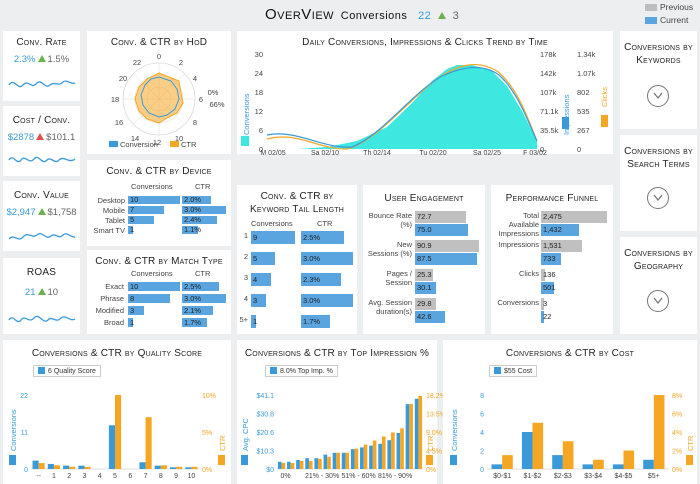 The height and width of the screenshot is (484, 700). What do you see at coordinates (159, 92) in the screenshot?
I see `hod-panel: Conv. & CTR by HoD 0 2 4 6 8 10 12 14 16` at bounding box center [159, 92].